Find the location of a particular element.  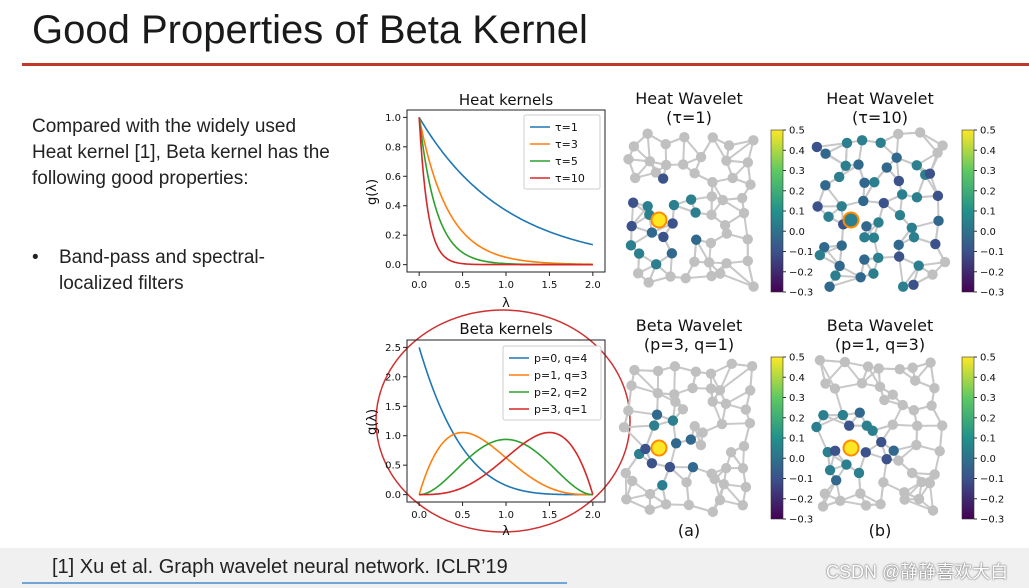

colorbar-tick-label: 0.1 is located at coordinates (988, 439).